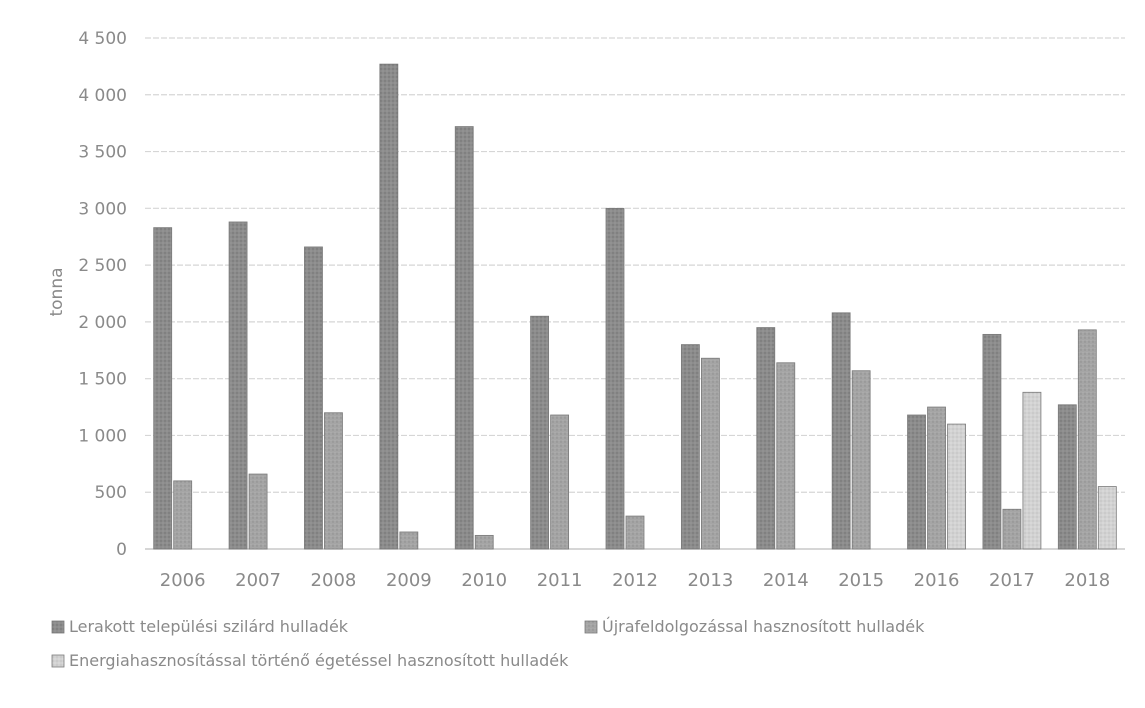 The width and height of the screenshot is (1145, 708). I want to click on x-tick-label: 2017, so click(1012, 580).